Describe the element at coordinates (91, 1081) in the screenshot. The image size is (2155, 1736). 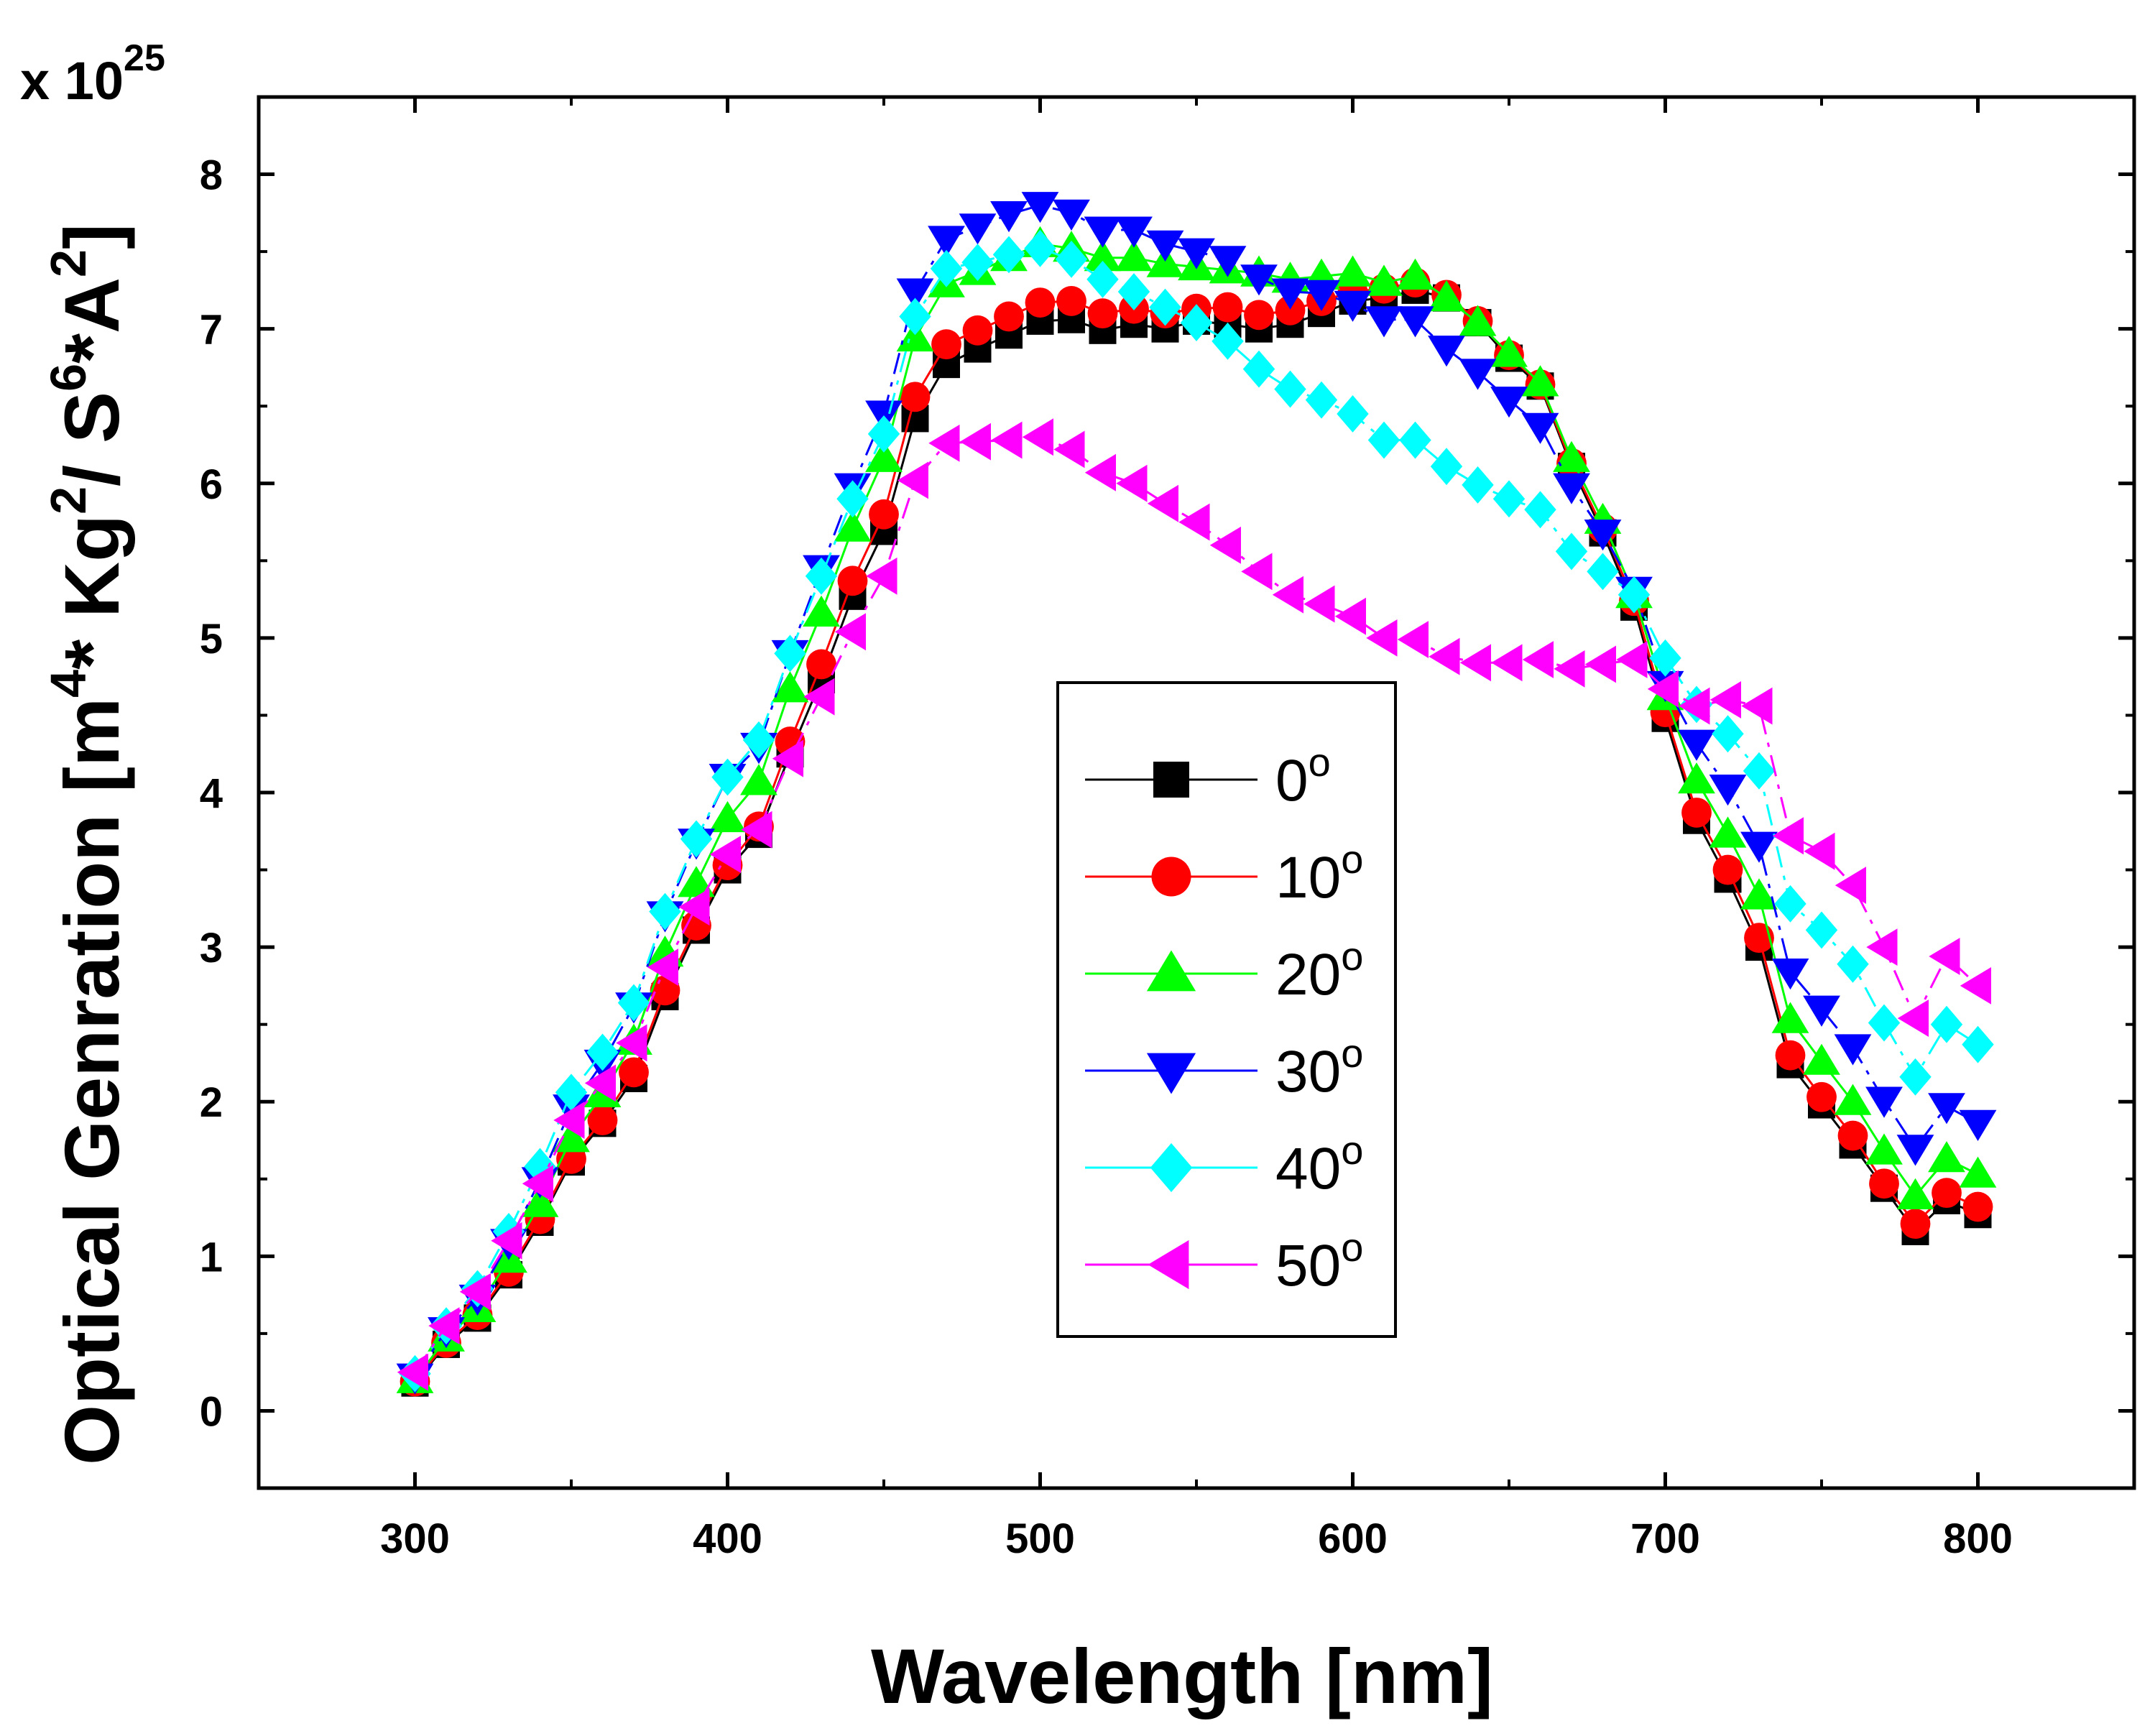
I see `y-axis-title-part: Optical Genration [m` at that location.